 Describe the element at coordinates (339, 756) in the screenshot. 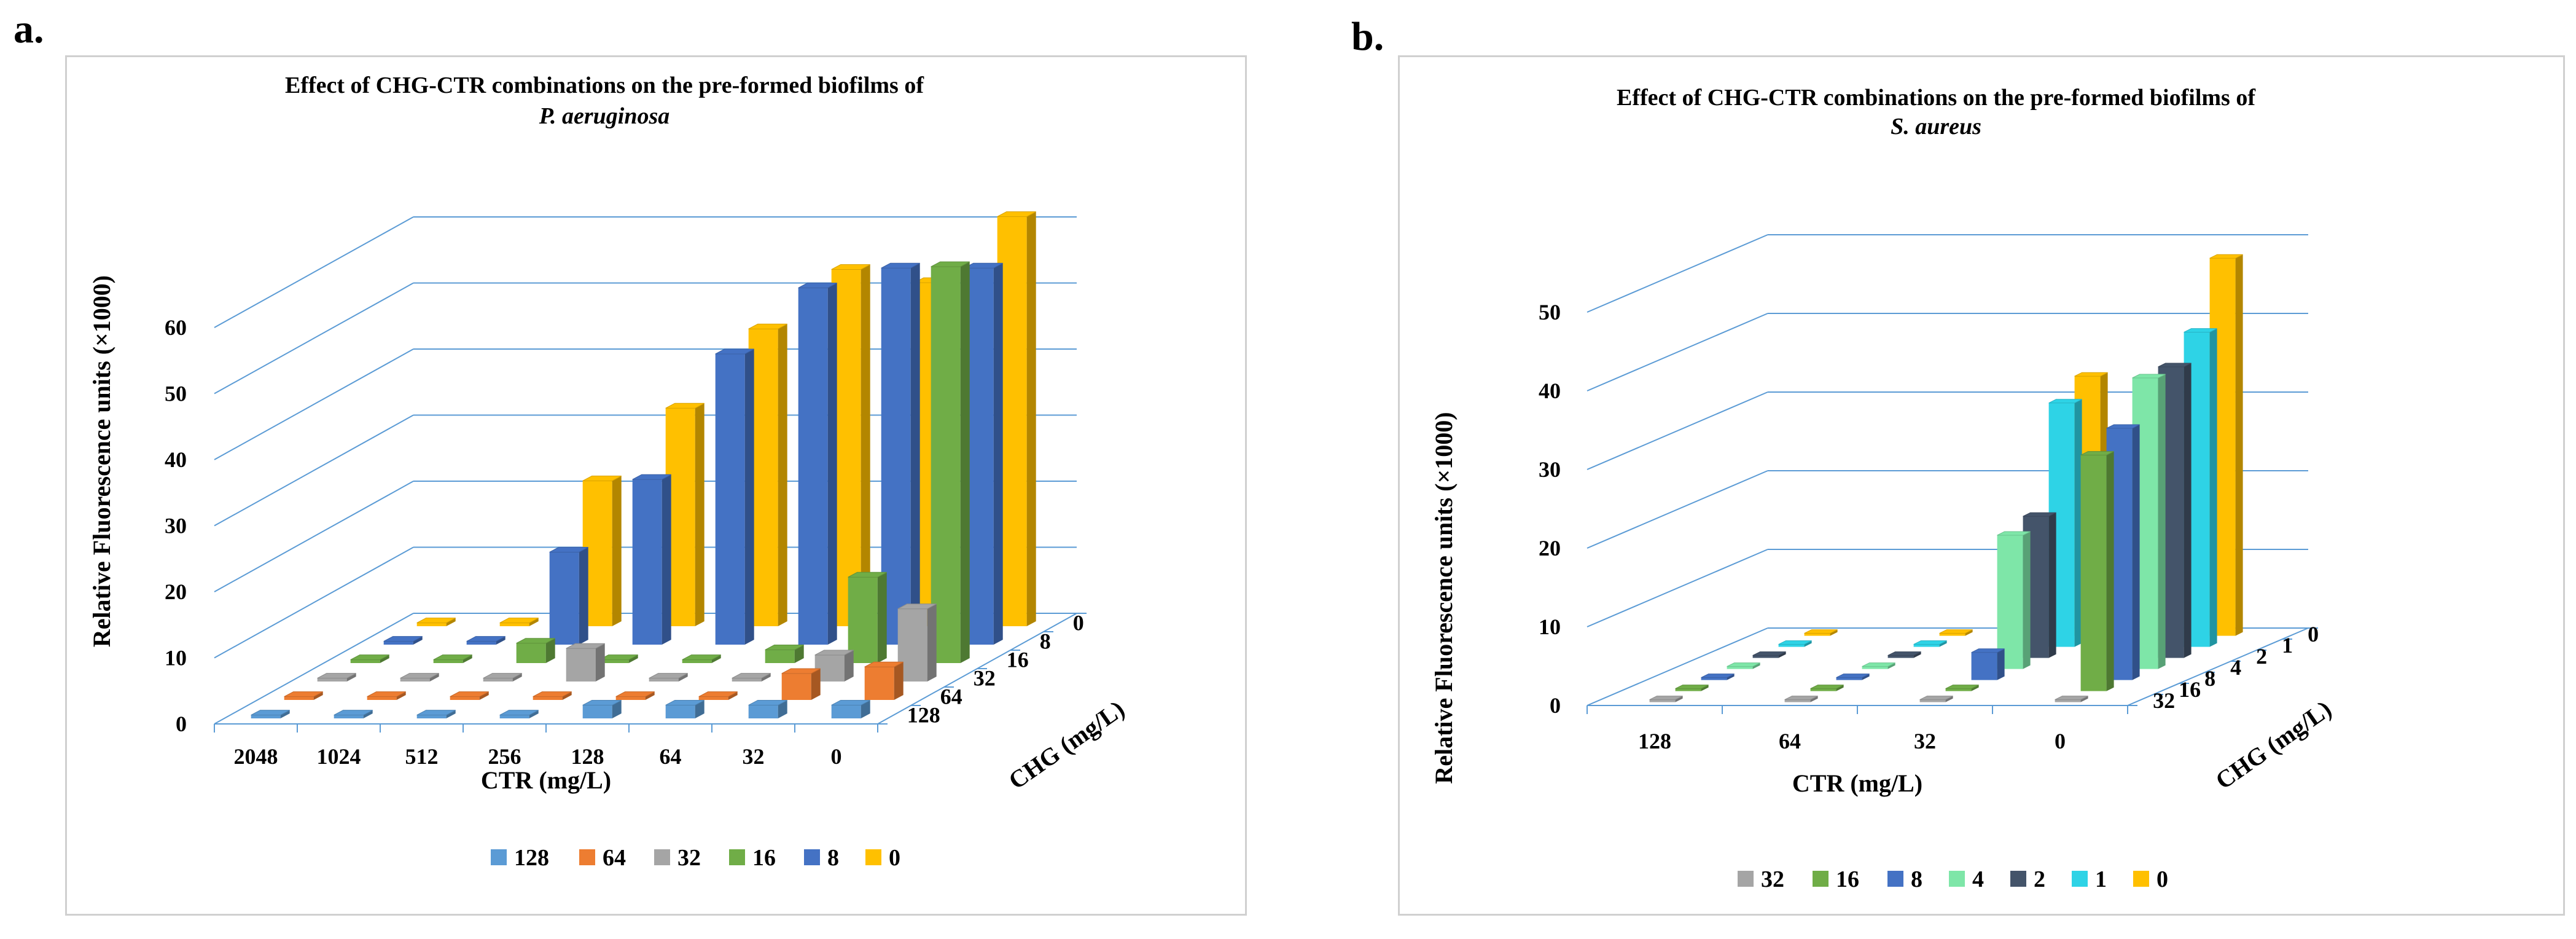

I see `x-tick-label: 1024` at that location.